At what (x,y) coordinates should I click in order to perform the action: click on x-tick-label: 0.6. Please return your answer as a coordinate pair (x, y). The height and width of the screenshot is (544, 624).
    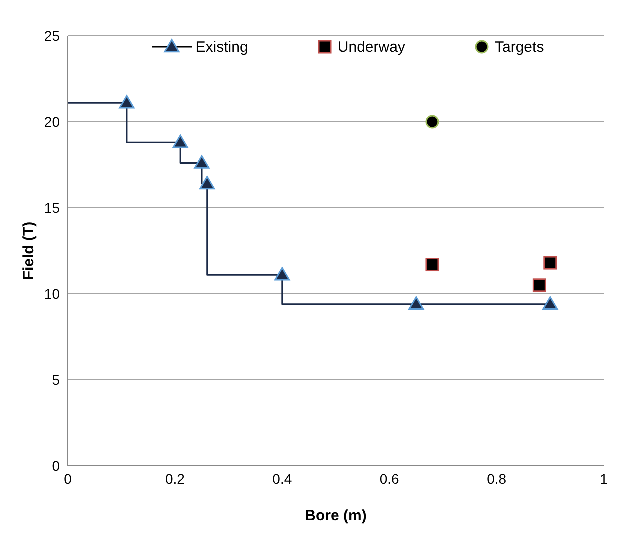
    Looking at the image, I should click on (390, 478).